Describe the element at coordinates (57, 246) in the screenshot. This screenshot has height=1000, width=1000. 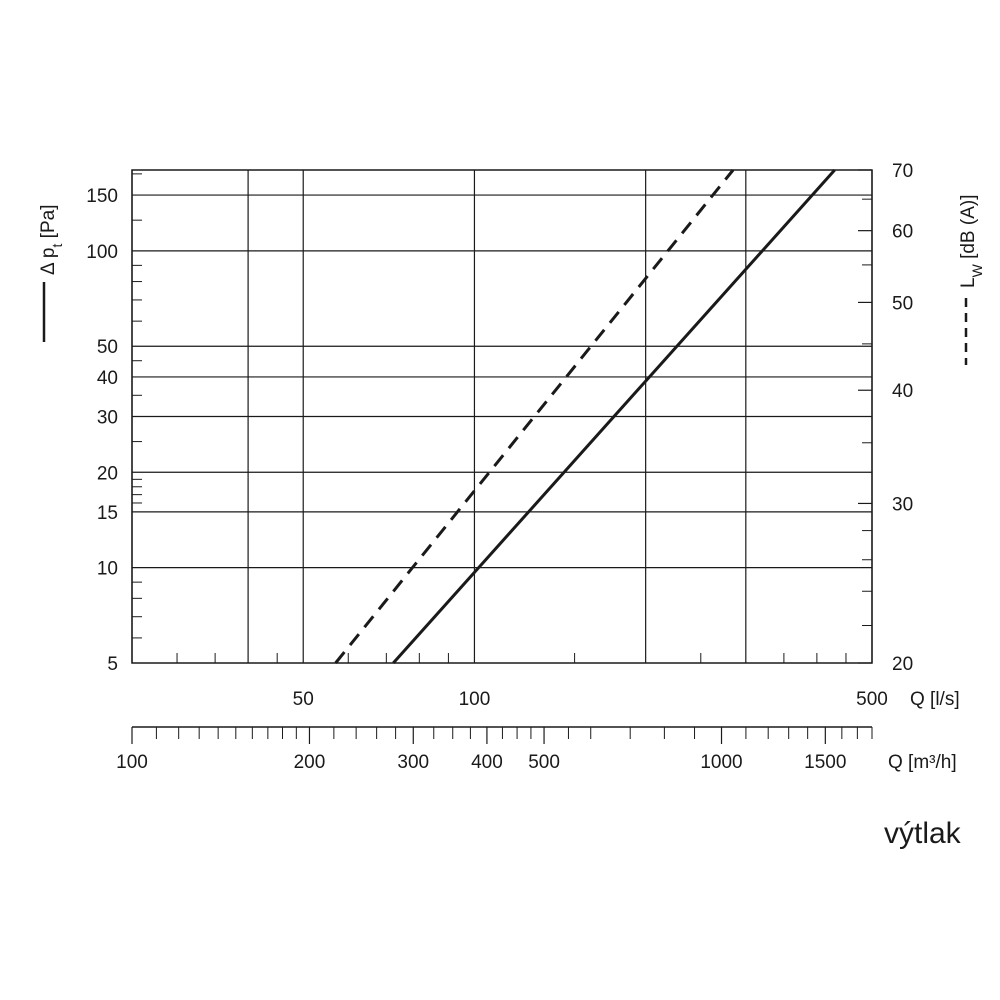
I see `y-axis-title-sub: t` at that location.